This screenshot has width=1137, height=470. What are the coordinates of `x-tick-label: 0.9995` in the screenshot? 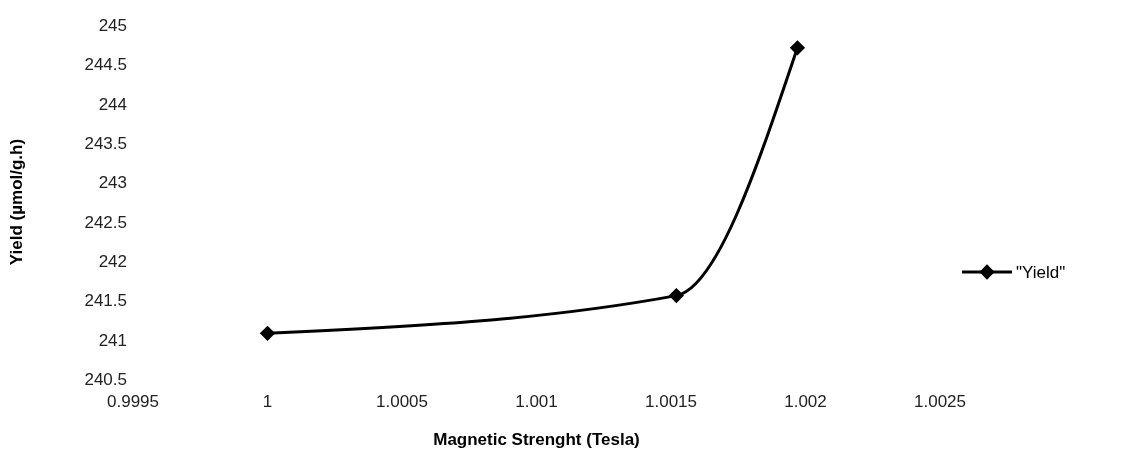 It's located at (133, 401).